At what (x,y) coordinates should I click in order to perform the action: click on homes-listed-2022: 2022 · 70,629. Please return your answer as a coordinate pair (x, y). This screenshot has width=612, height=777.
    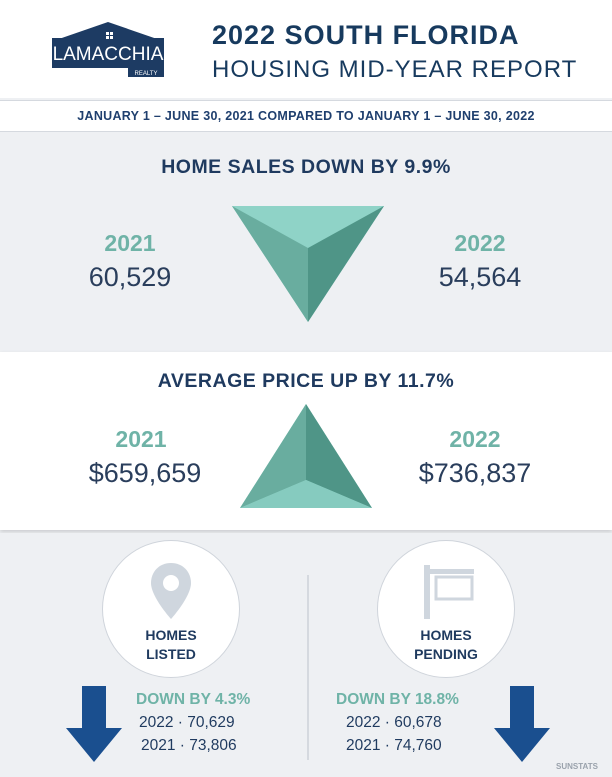
    Looking at the image, I should click on (187, 722).